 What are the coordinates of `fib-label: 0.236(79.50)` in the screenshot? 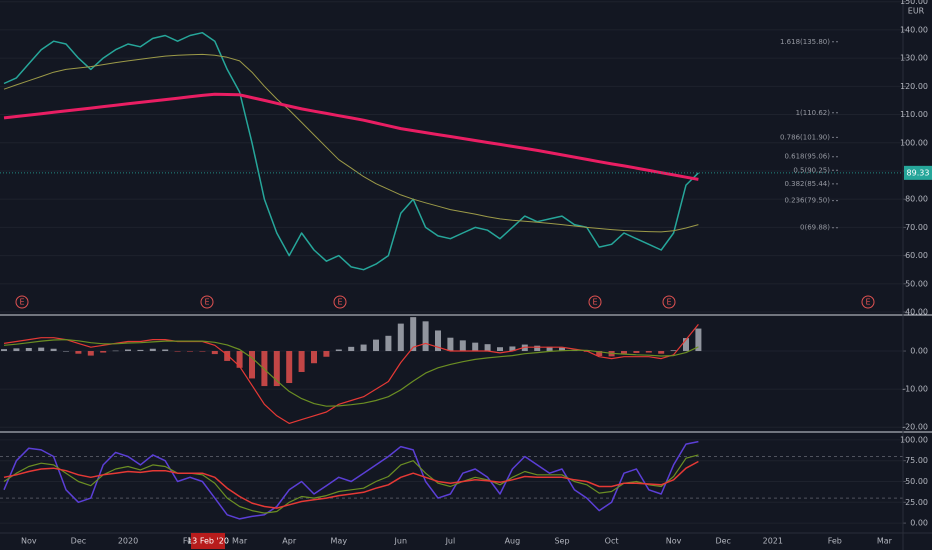 It's located at (807, 201).